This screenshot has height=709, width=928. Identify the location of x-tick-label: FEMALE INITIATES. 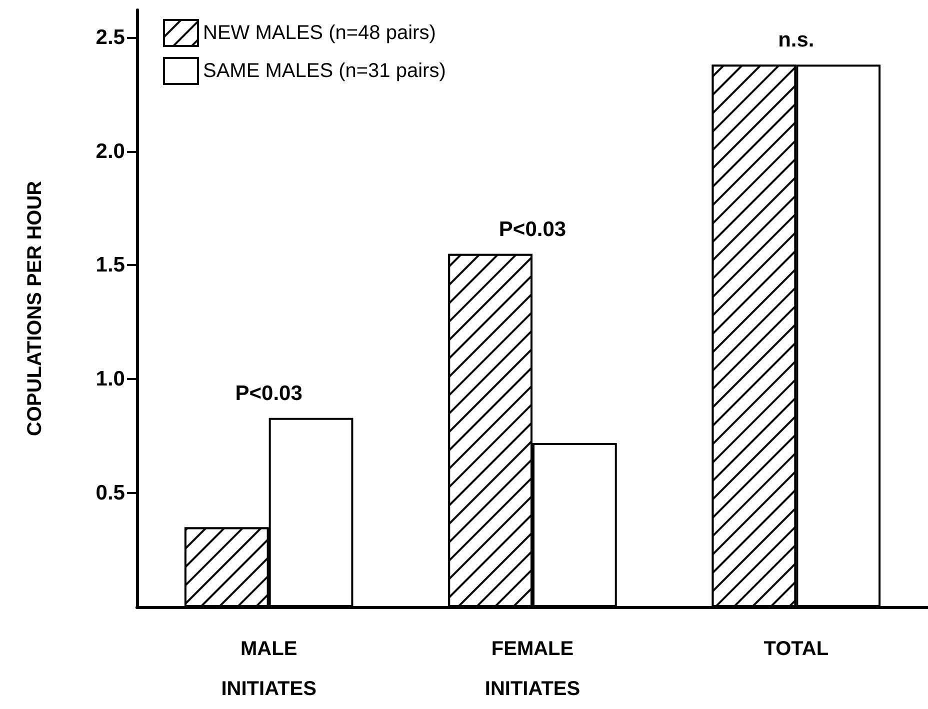
(532, 669).